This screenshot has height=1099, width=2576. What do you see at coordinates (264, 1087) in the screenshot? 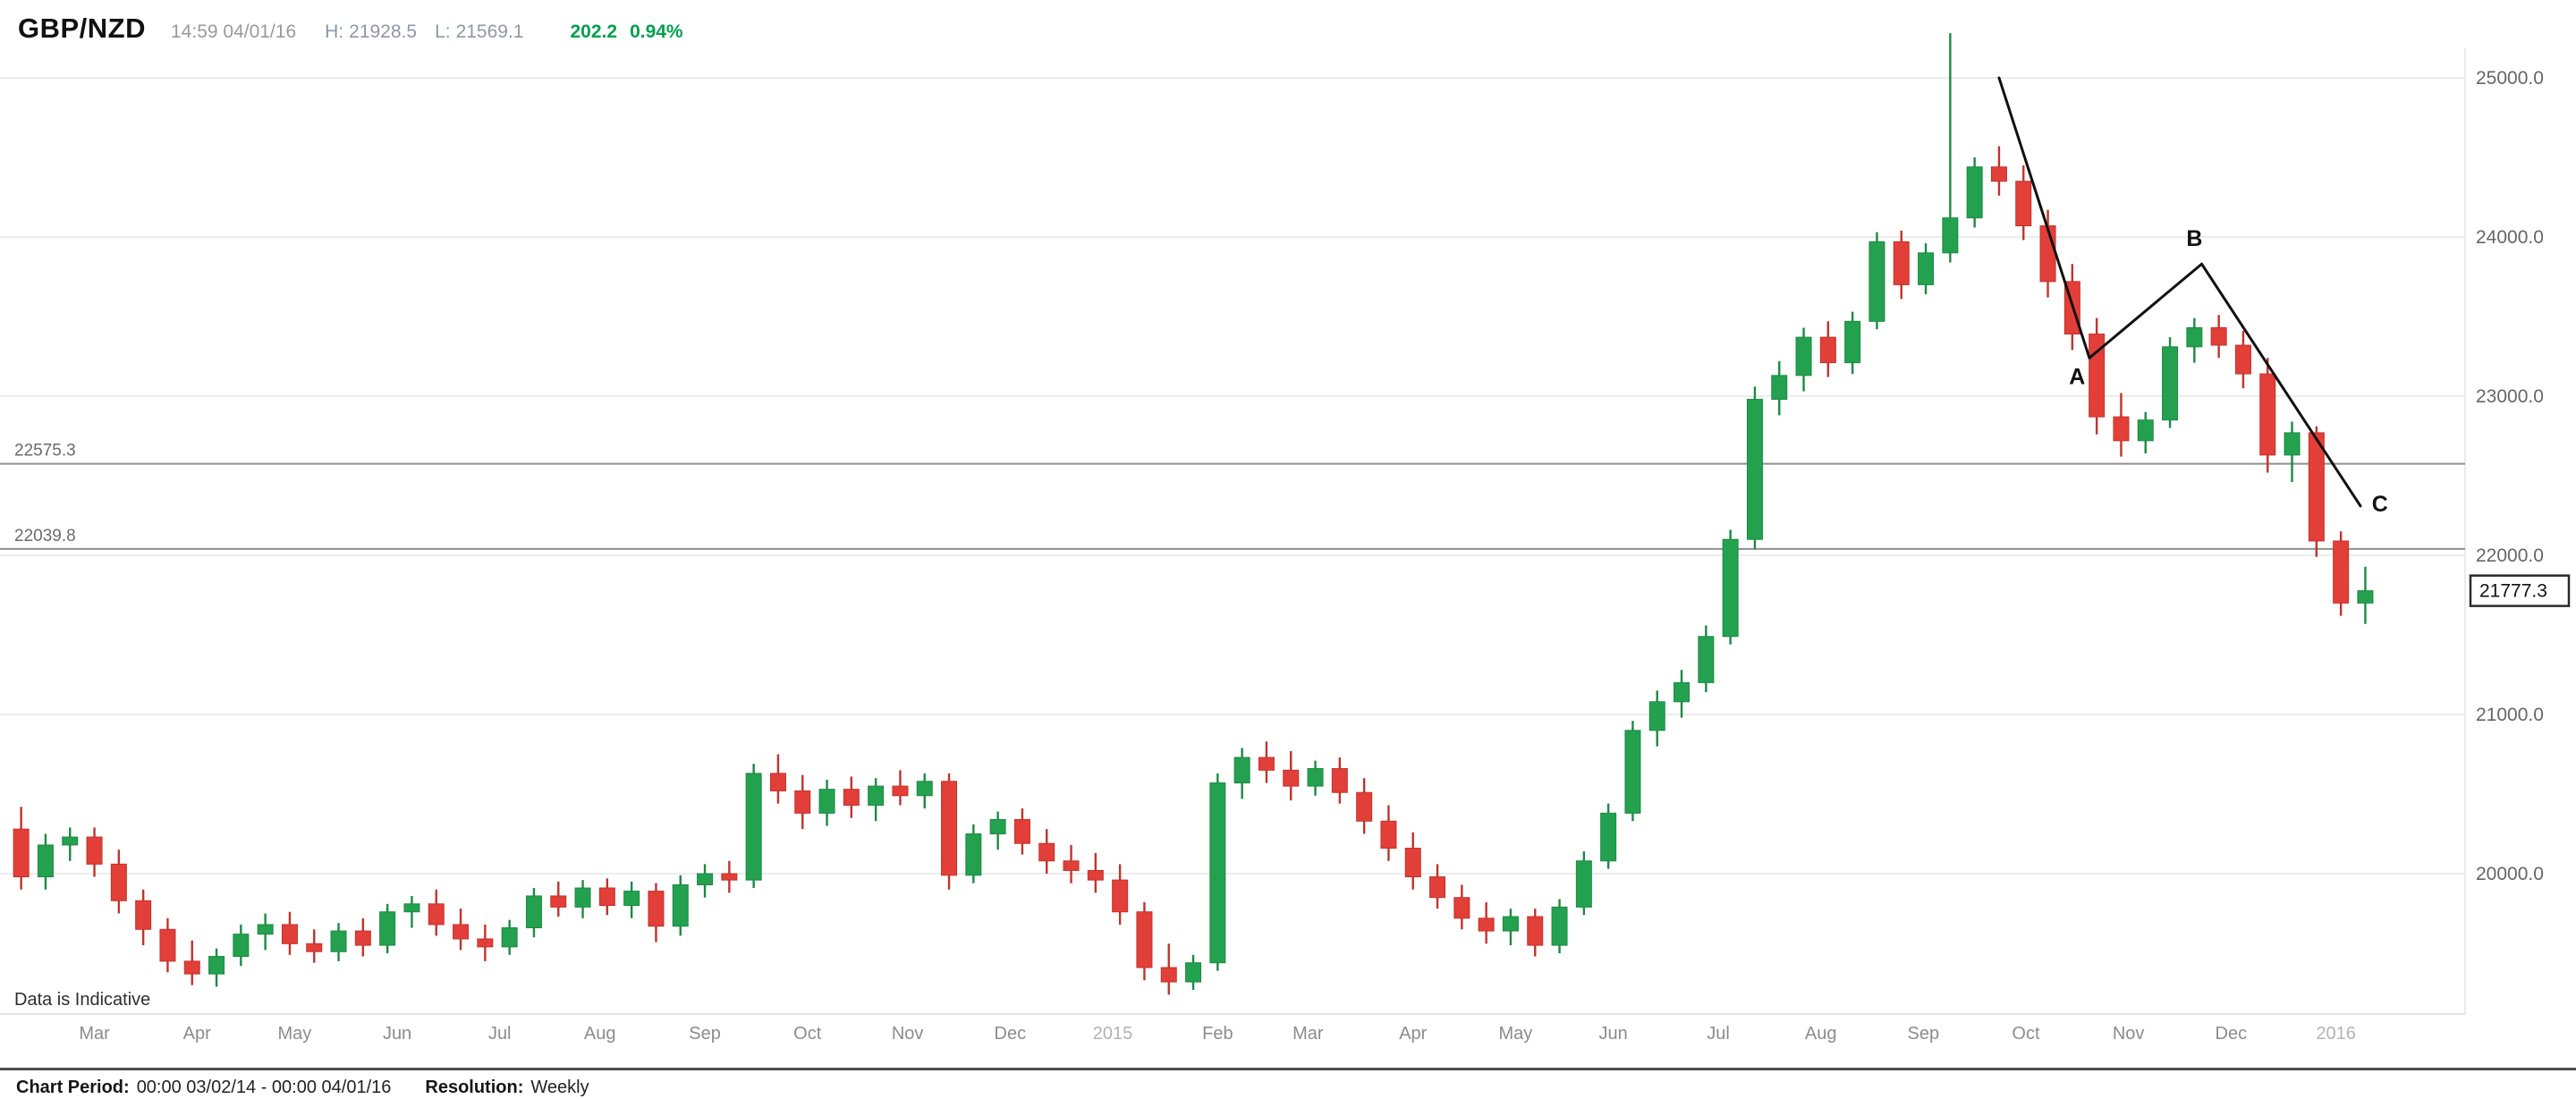
I see `chart-period-value: 00:00 03/02/14 - 00:00 04/01/16` at bounding box center [264, 1087].